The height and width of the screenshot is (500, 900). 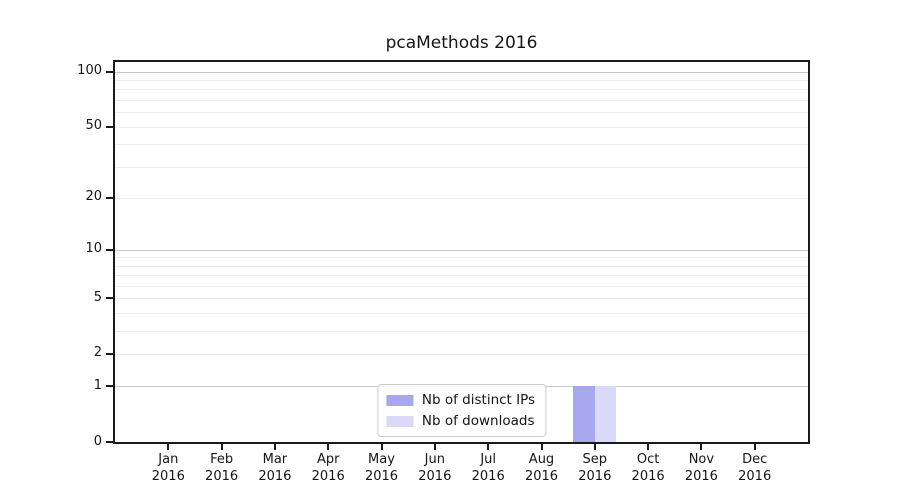 I want to click on x-tick-label: Jul 2016, so click(x=488, y=468).